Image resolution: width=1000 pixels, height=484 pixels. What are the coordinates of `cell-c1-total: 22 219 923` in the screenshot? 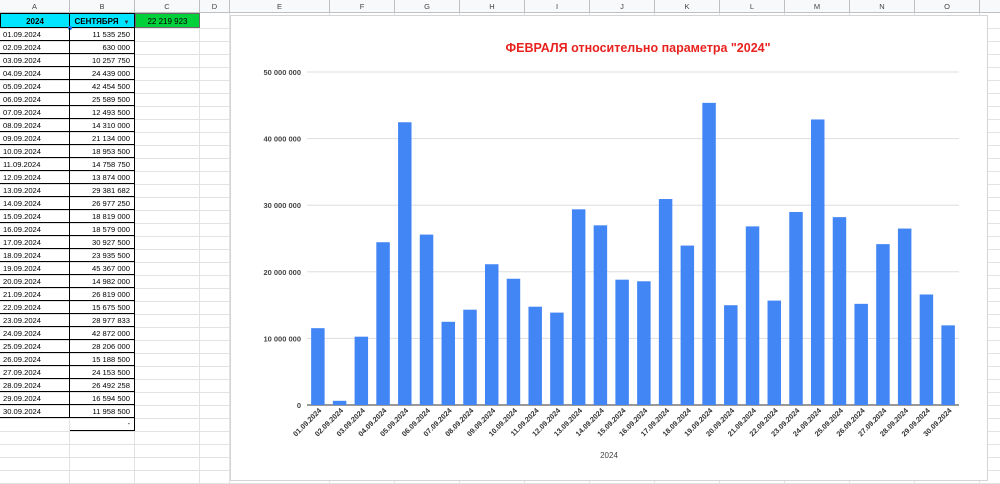 It's located at (167, 20).